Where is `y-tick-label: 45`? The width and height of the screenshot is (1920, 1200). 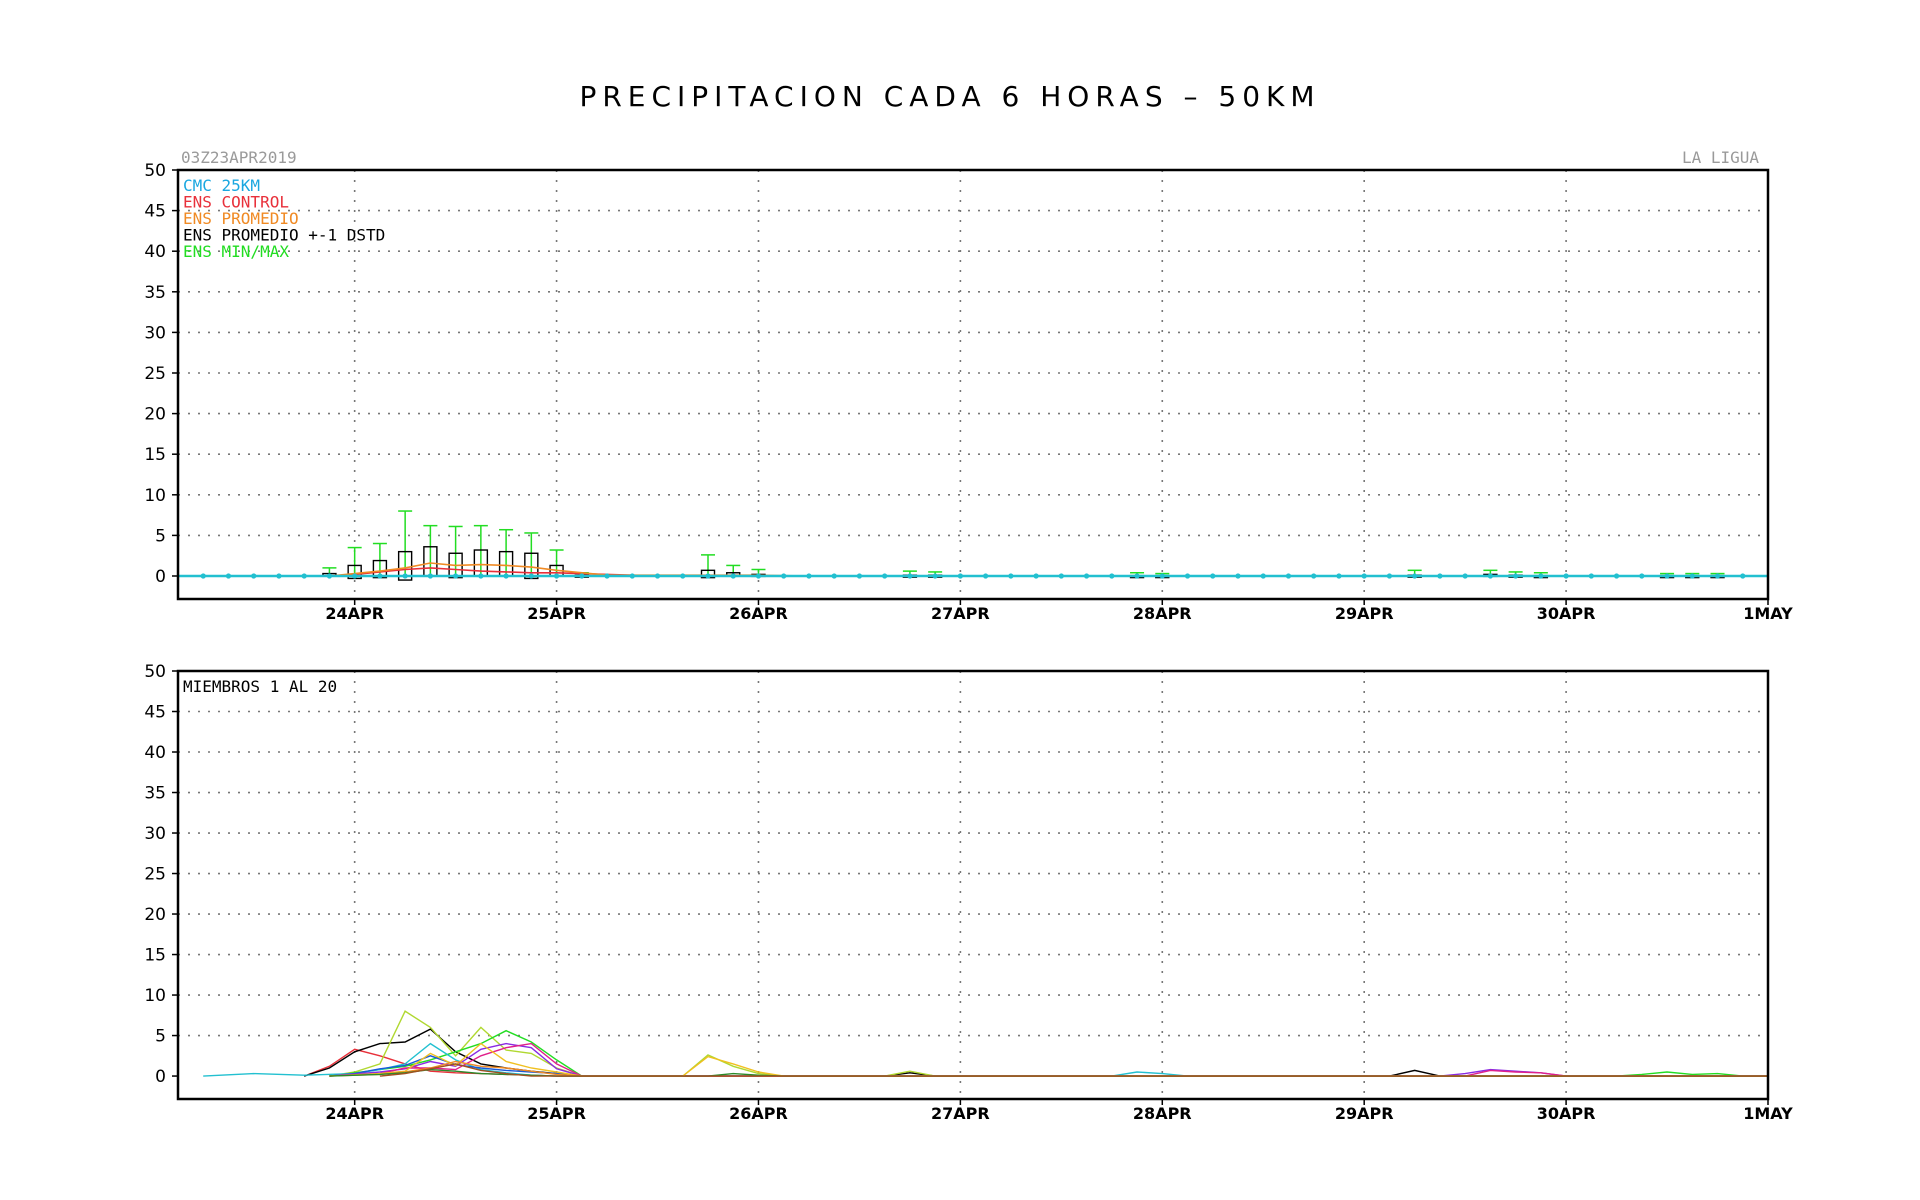
y-tick-label: 45 is located at coordinates (155, 713).